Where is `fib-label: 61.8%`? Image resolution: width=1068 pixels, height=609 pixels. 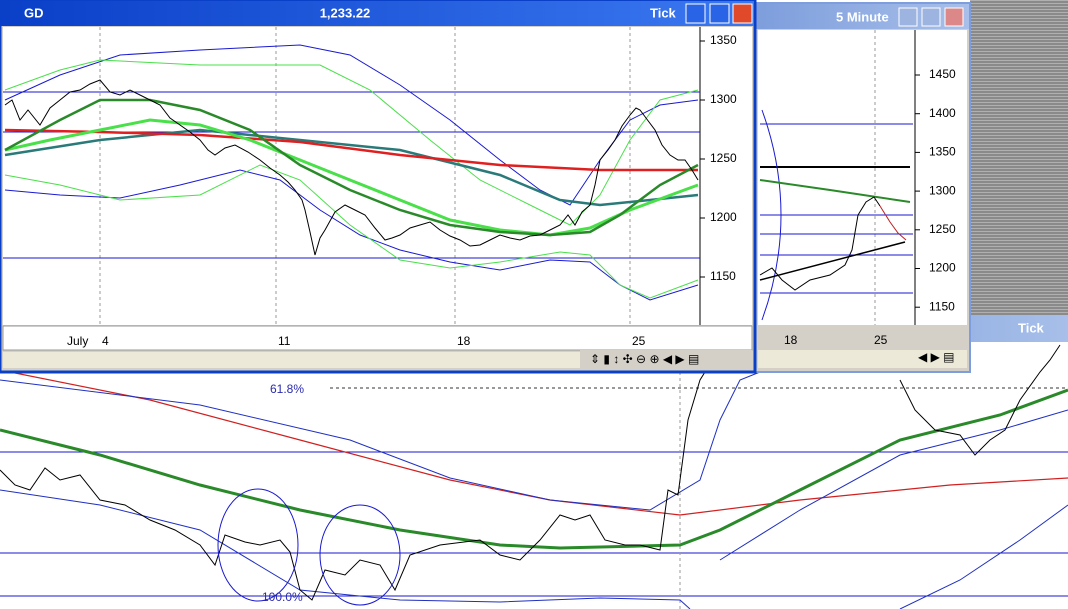
fib-label: 61.8% is located at coordinates (287, 389).